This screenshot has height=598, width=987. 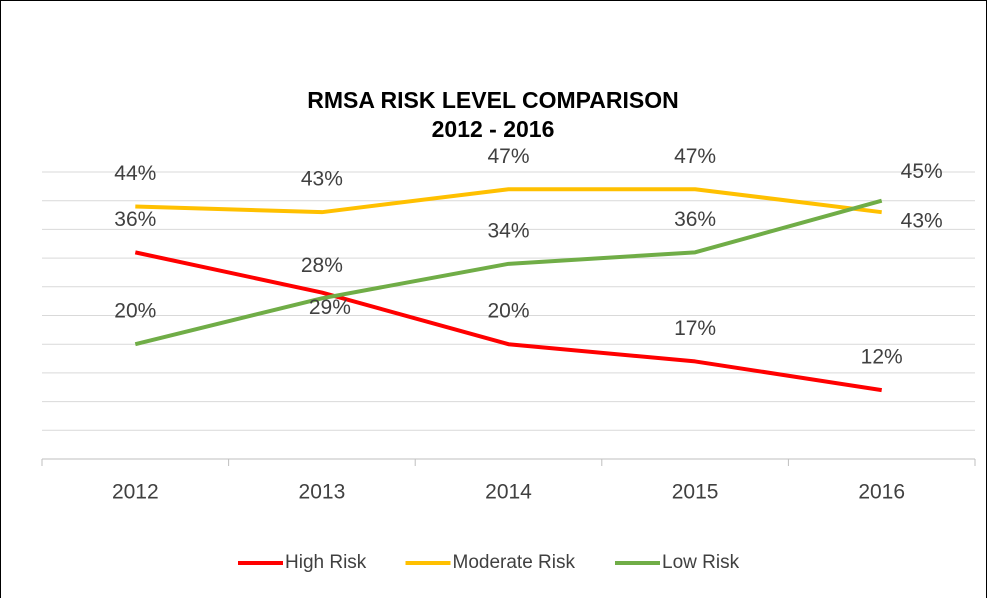 What do you see at coordinates (322, 492) in the screenshot?
I see `x-tick-label: 2013` at bounding box center [322, 492].